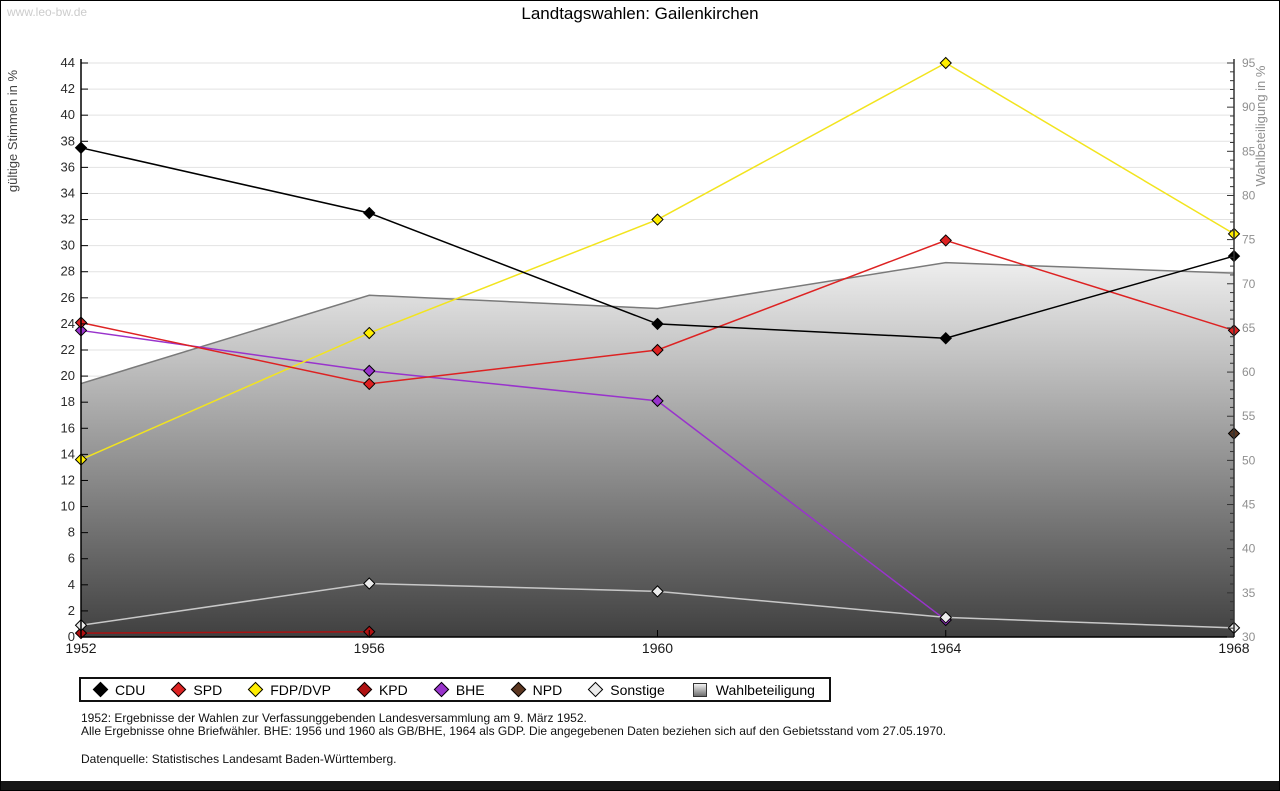 This screenshot has height=791, width=1280. What do you see at coordinates (637, 689) in the screenshot?
I see `legend-label: Sonstige` at bounding box center [637, 689].